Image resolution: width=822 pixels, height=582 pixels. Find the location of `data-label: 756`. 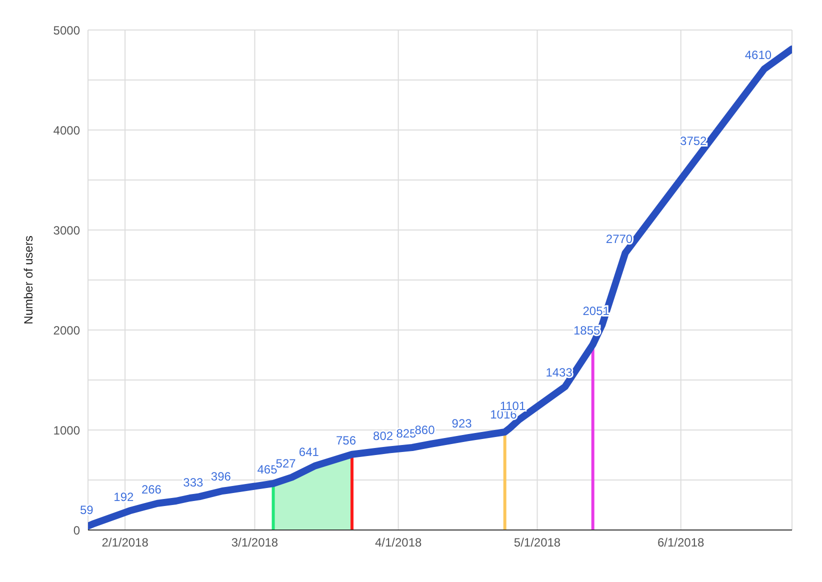

data-label: 756 is located at coordinates (346, 440).